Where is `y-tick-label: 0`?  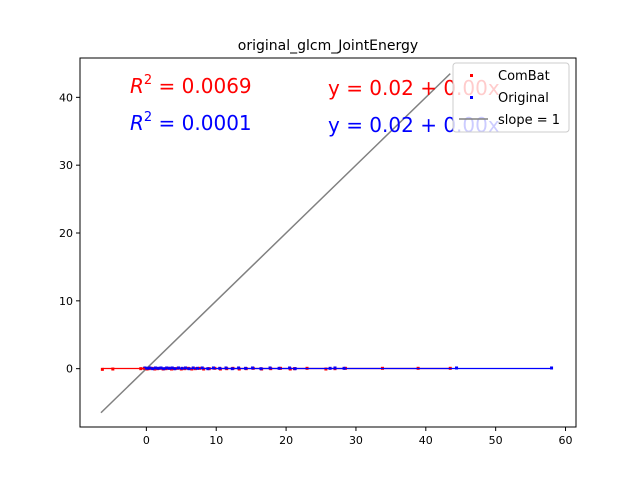
y-tick-label: 0 is located at coordinates (69, 369).